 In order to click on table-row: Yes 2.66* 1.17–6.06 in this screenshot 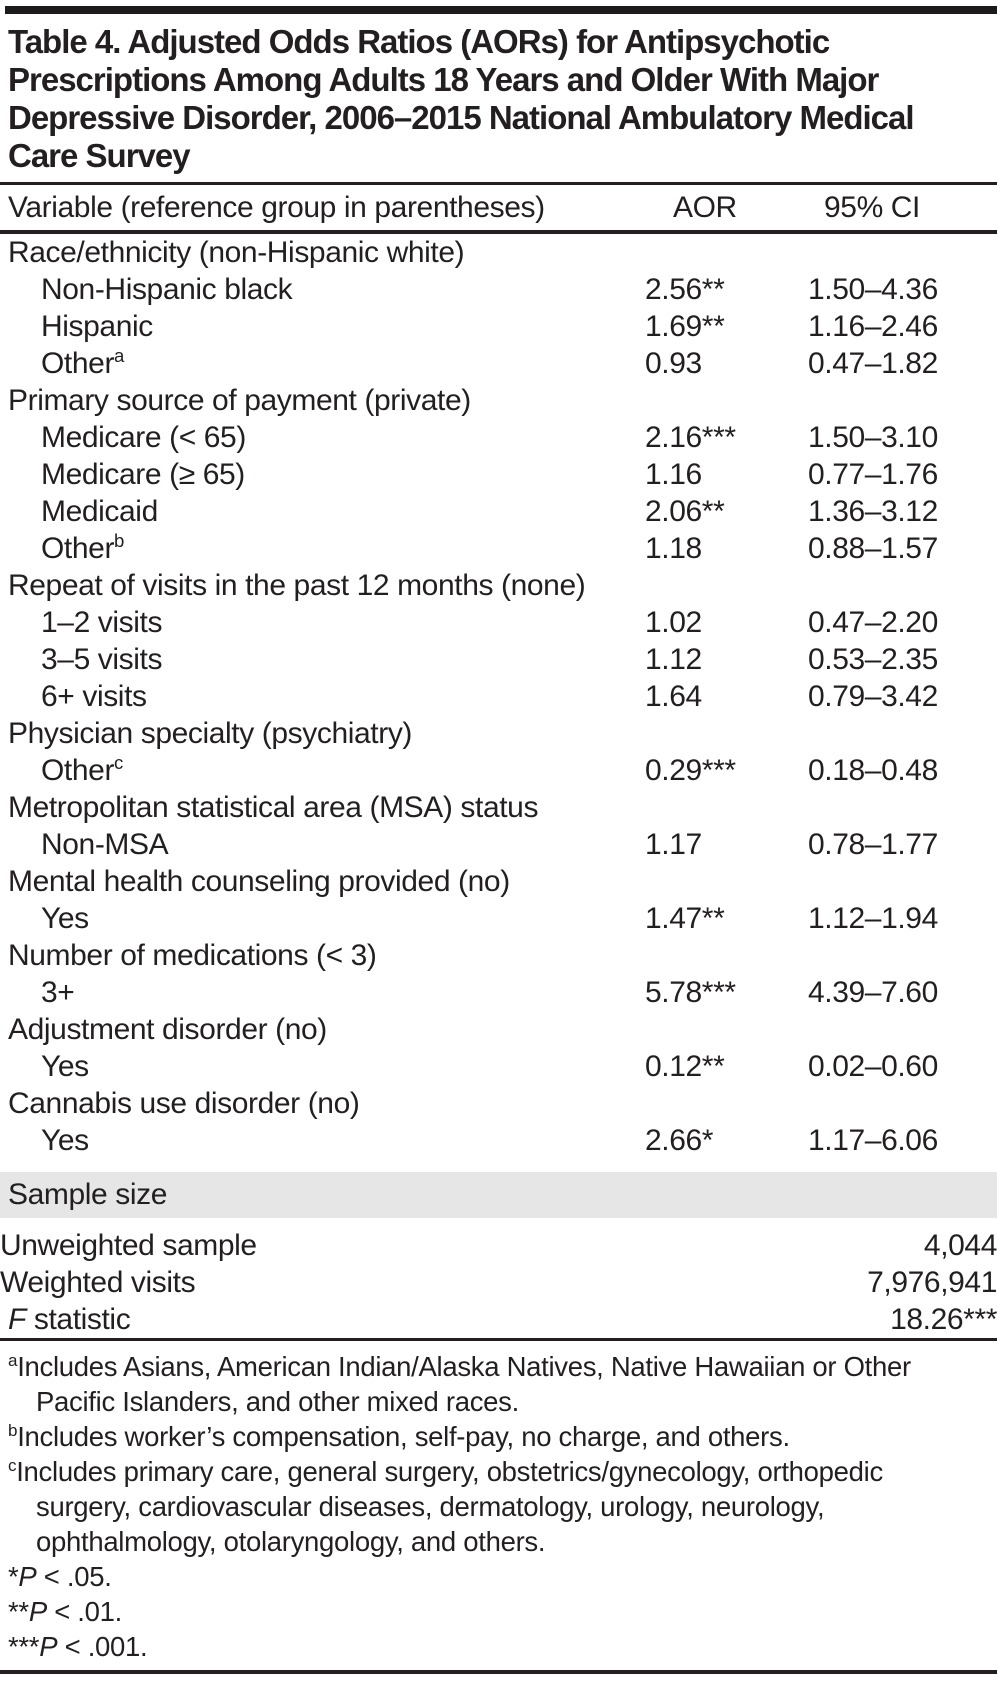, I will do `click(498, 1140)`.